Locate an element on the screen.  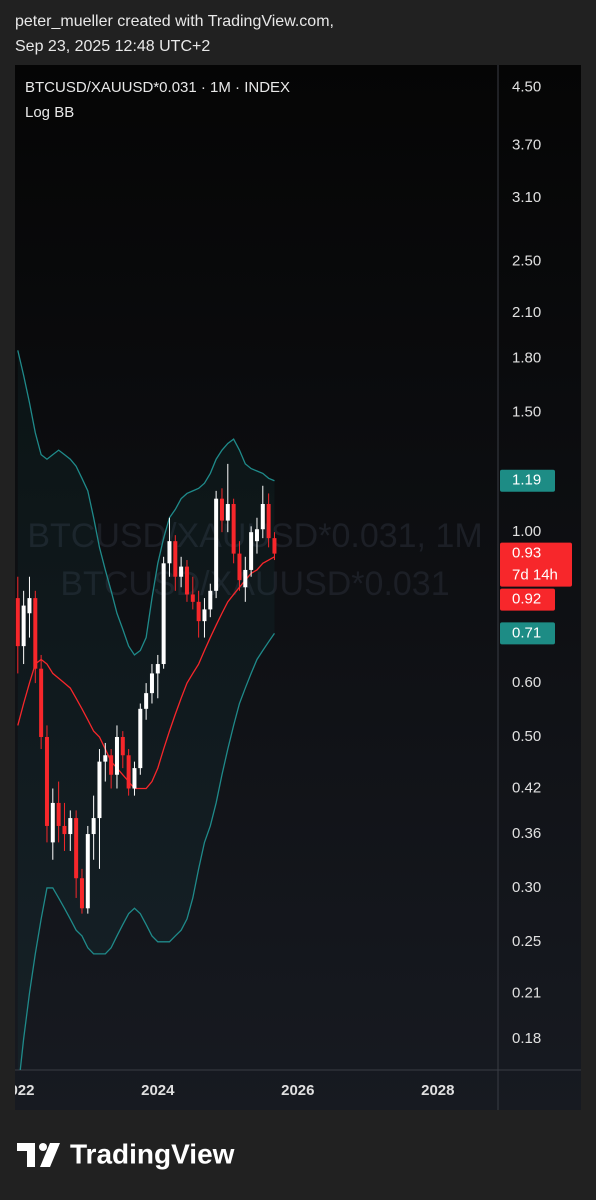
brand: TradingView is located at coordinates (152, 1153).